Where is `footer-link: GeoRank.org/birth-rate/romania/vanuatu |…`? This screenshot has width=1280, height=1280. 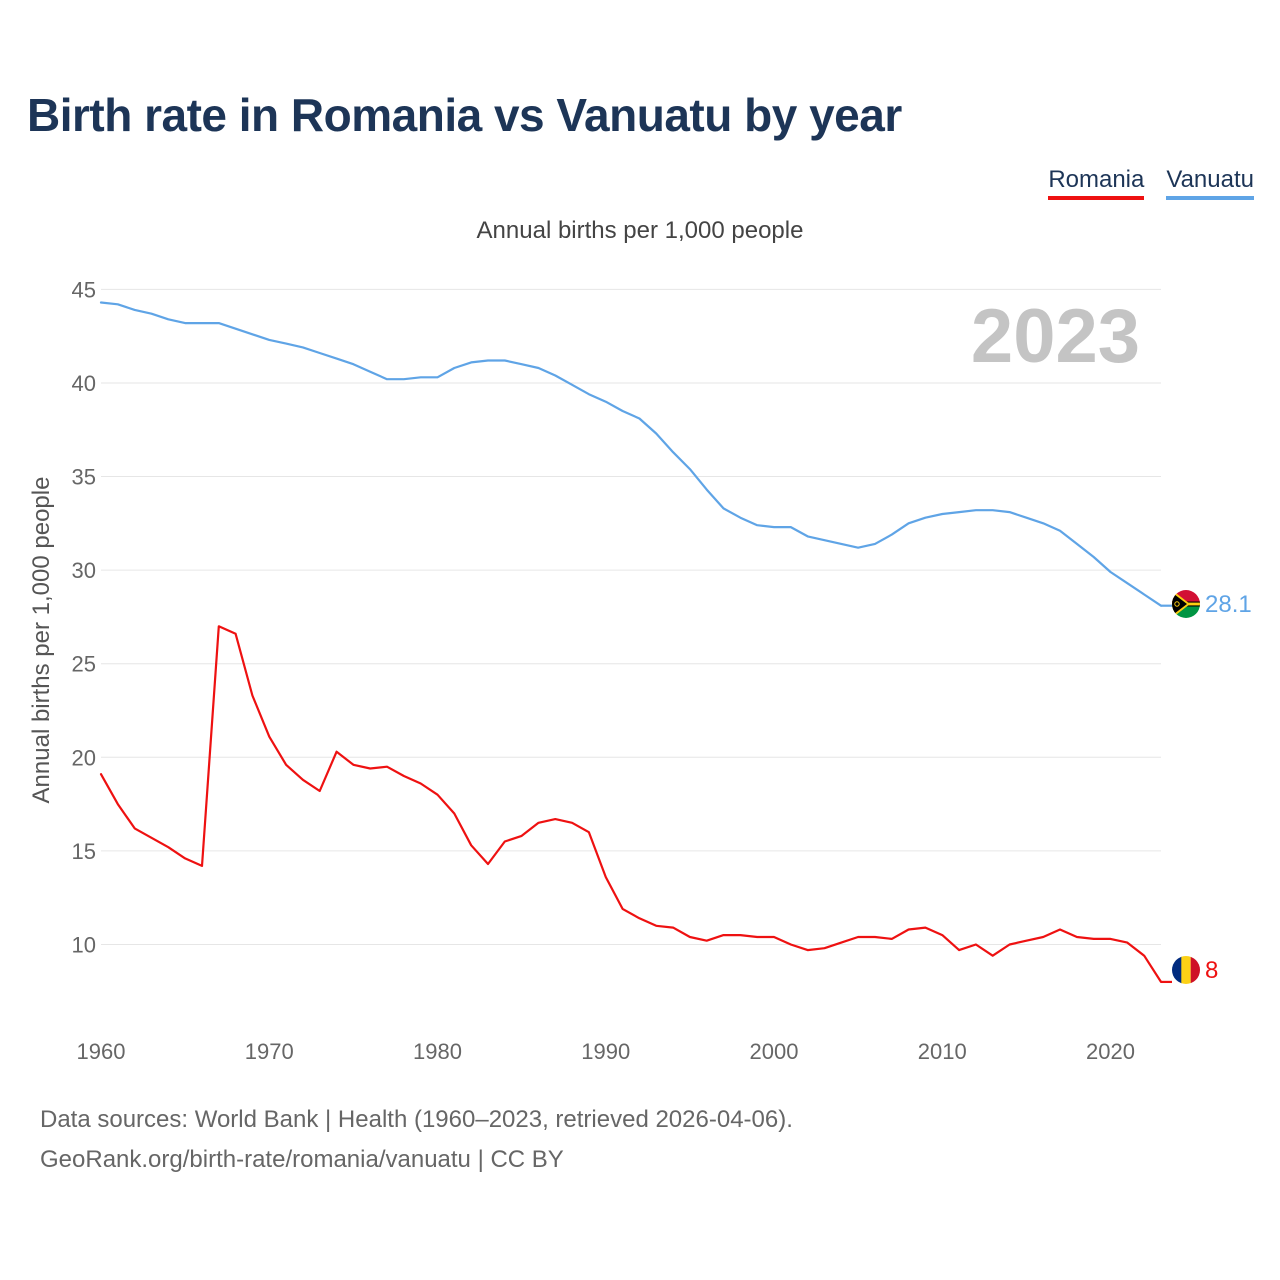 footer-link: GeoRank.org/birth-rate/romania/vanuatu |… is located at coordinates (302, 1159).